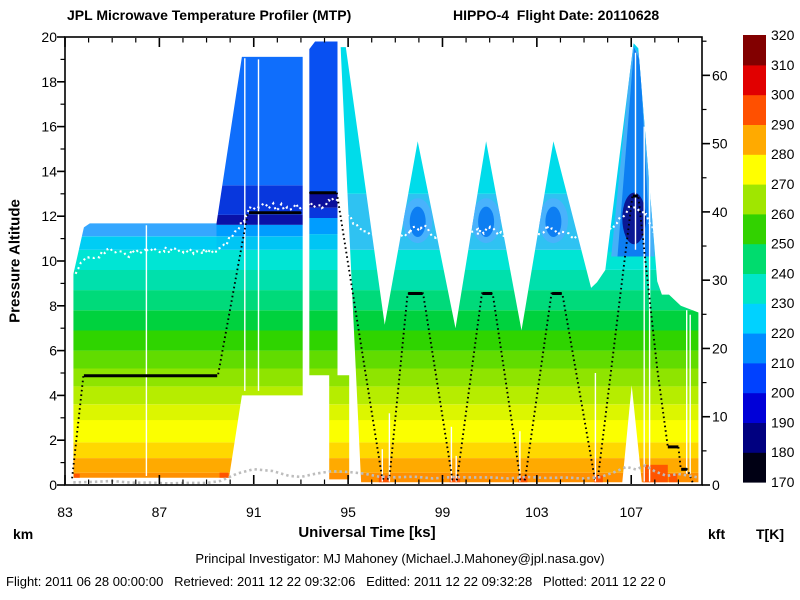 Image resolution: width=800 pixels, height=600 pixels. What do you see at coordinates (720, 75) in the screenshot?
I see `y-right-tick-label: 60` at bounding box center [720, 75].